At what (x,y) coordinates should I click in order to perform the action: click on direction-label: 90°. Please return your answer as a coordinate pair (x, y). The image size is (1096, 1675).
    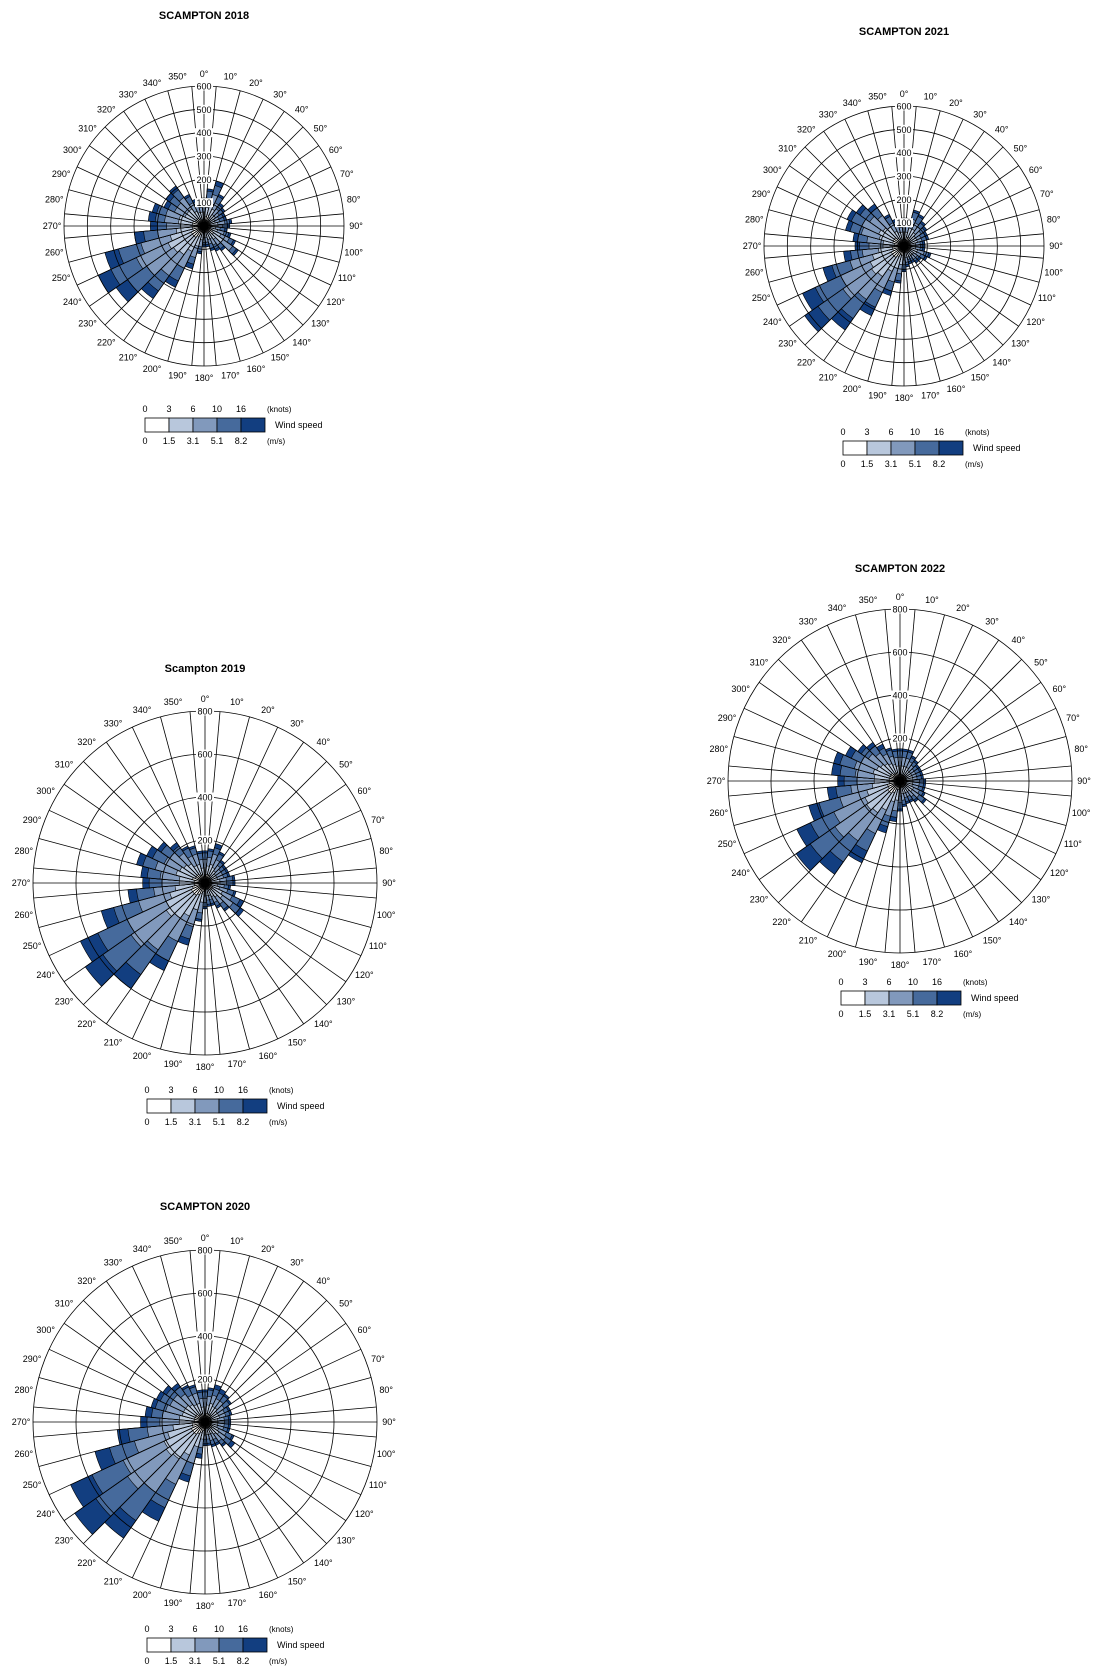
    Looking at the image, I should click on (389, 883).